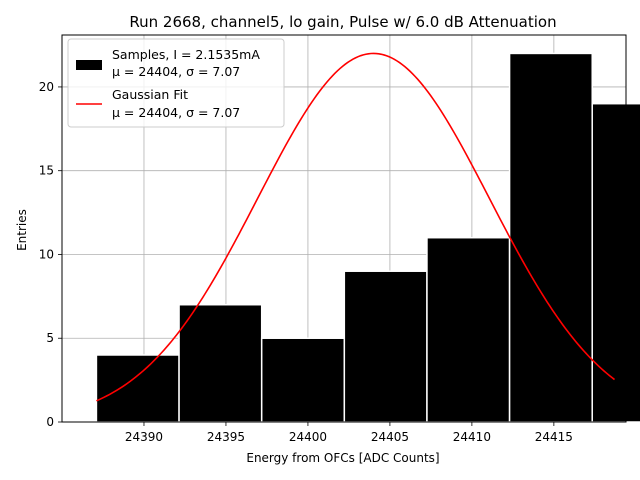 This screenshot has height=480, width=640. What do you see at coordinates (50, 422) in the screenshot?
I see `y-tick-label-0: 0` at bounding box center [50, 422].